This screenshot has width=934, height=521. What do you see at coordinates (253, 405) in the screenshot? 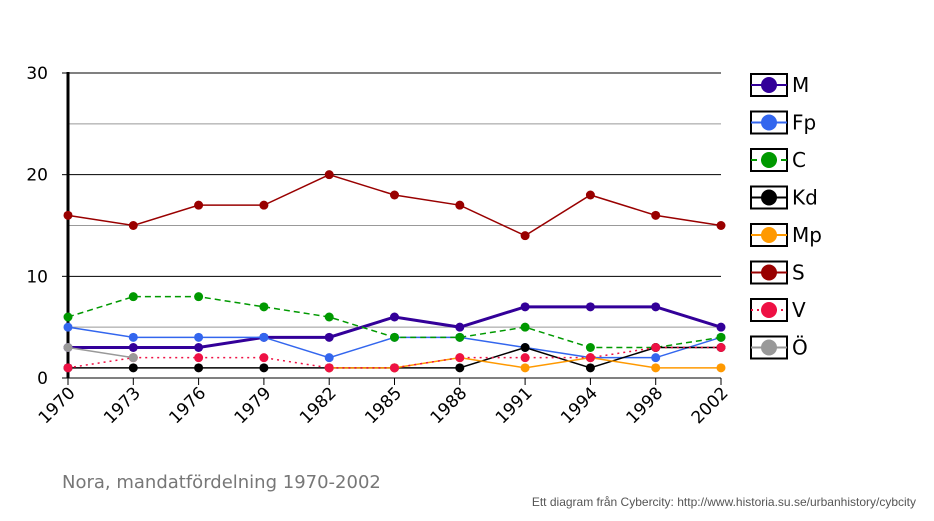
I see `x-tick-label: 1979` at bounding box center [253, 405].